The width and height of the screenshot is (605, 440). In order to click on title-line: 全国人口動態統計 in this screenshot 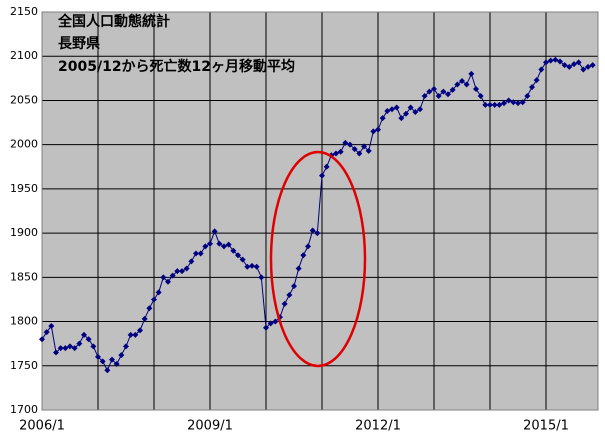, I will do `click(113, 21)`.